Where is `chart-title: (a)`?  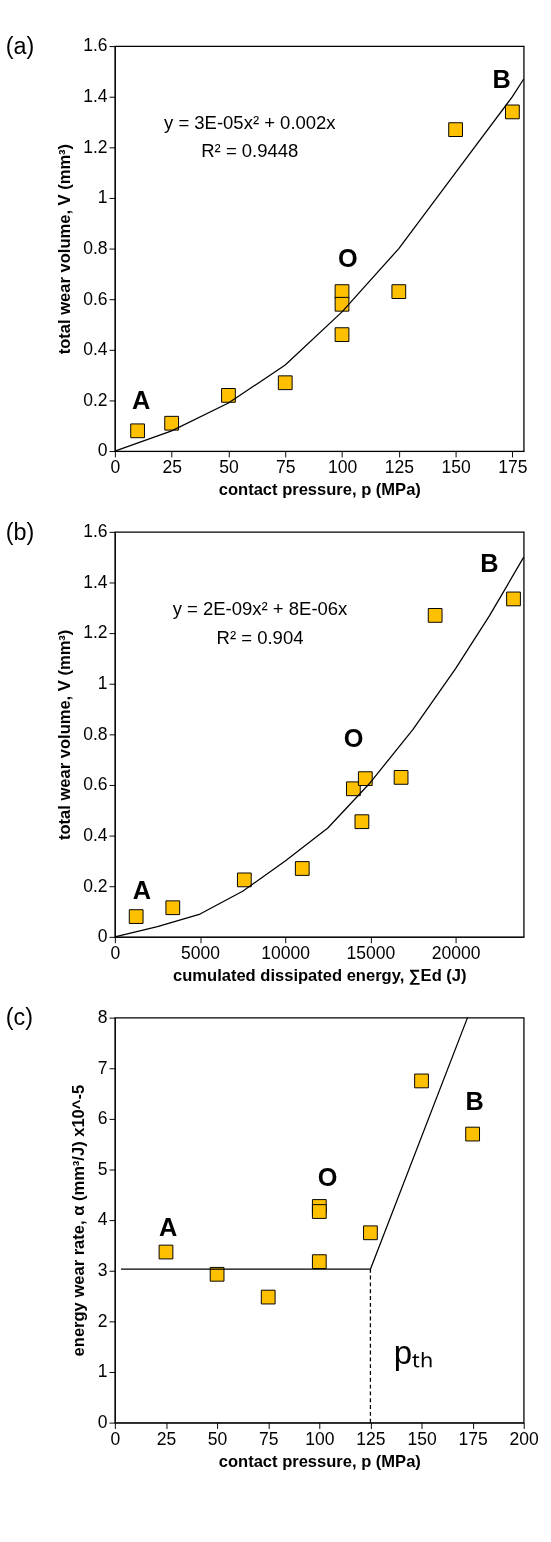 chart-title: (a) is located at coordinates (20, 45).